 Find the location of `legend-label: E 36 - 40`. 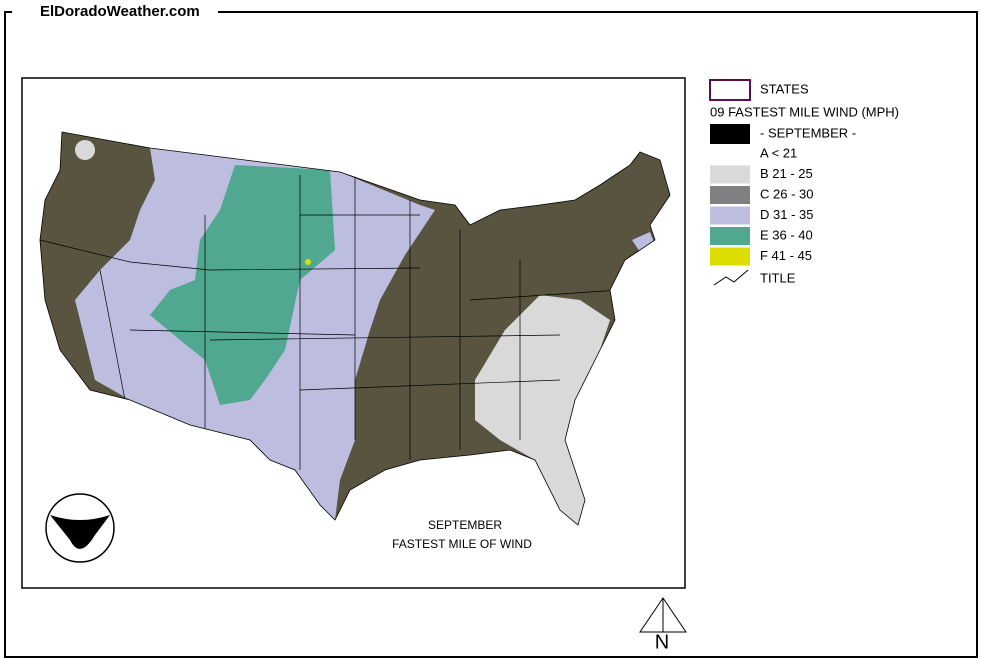

legend-label: E 36 - 40 is located at coordinates (786, 234).